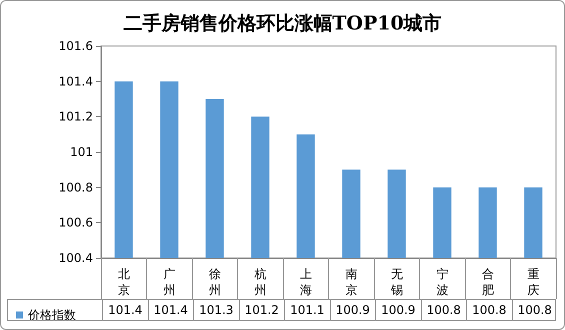 This screenshot has width=565, height=330. I want to click on data-label: 101.3, so click(215, 310).